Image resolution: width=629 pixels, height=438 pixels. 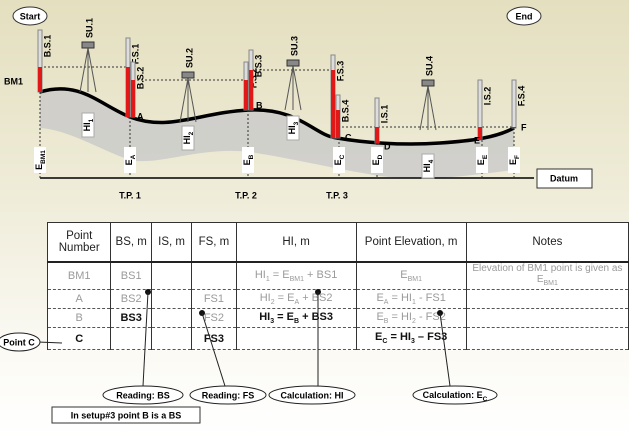 What do you see at coordinates (487, 96) in the screenshot?
I see `staff-label: I.S.2` at bounding box center [487, 96].